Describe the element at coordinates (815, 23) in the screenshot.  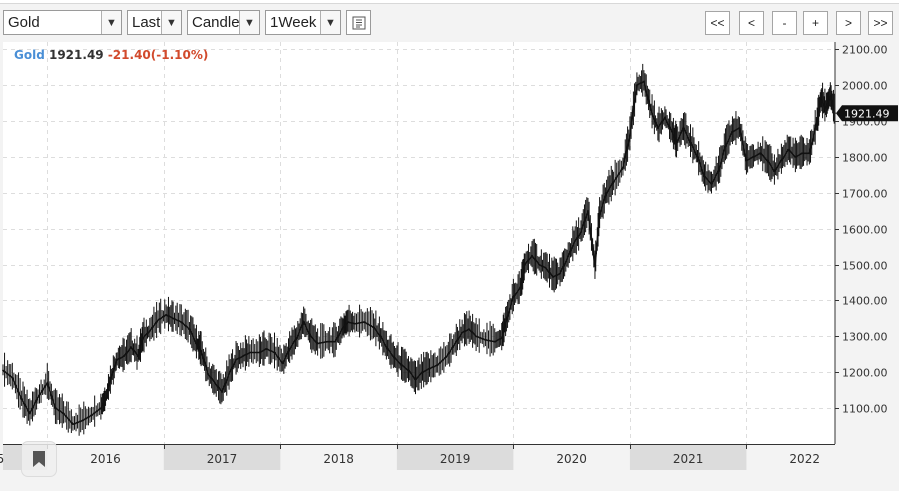
I see `zoom-in-button: +` at that location.